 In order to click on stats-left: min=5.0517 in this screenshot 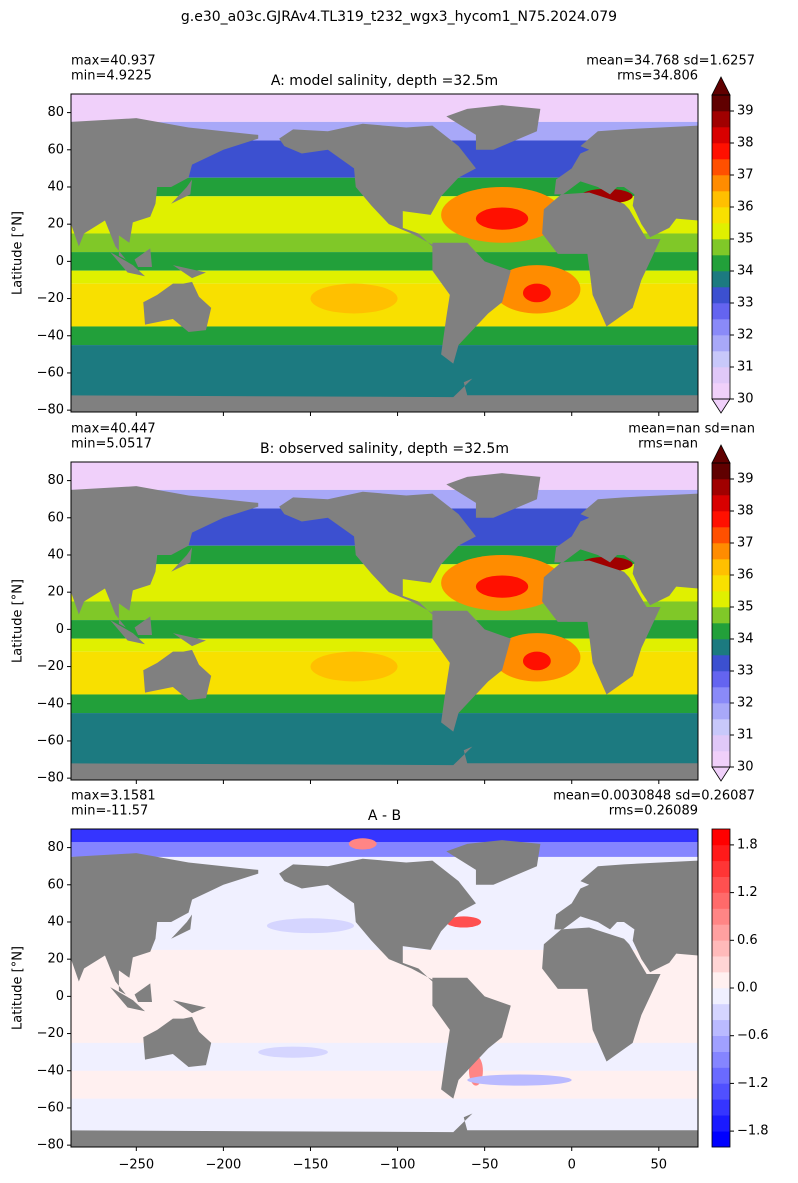, I will do `click(111, 444)`.